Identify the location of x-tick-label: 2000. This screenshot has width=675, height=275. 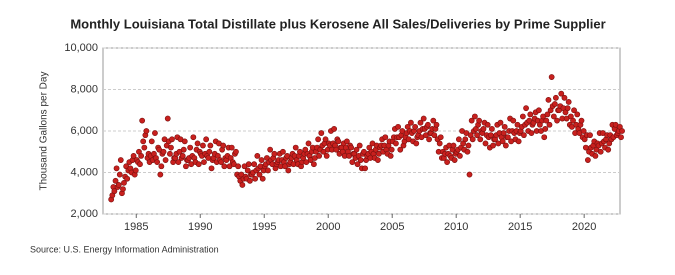
(328, 227).